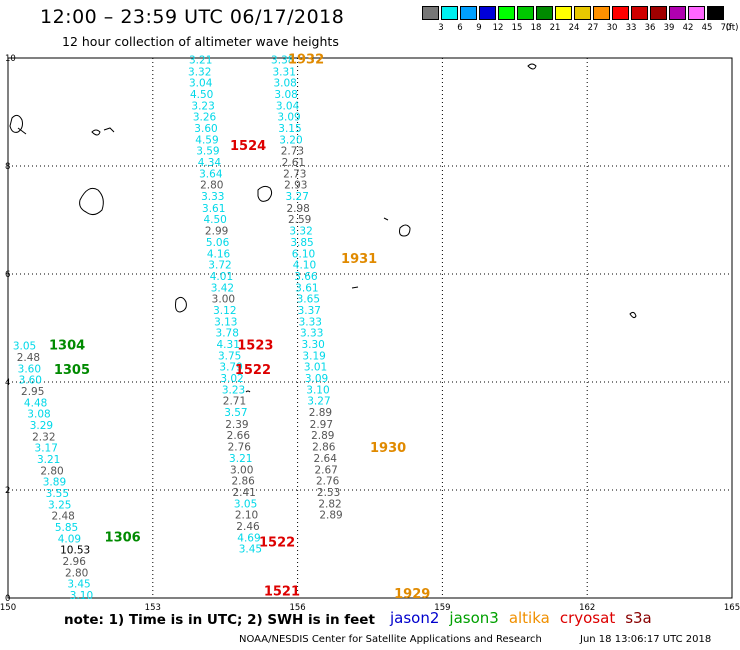 Image resolution: width=740 pixels, height=650 pixels. I want to click on wave-height-value: 3.17, so click(46, 449).